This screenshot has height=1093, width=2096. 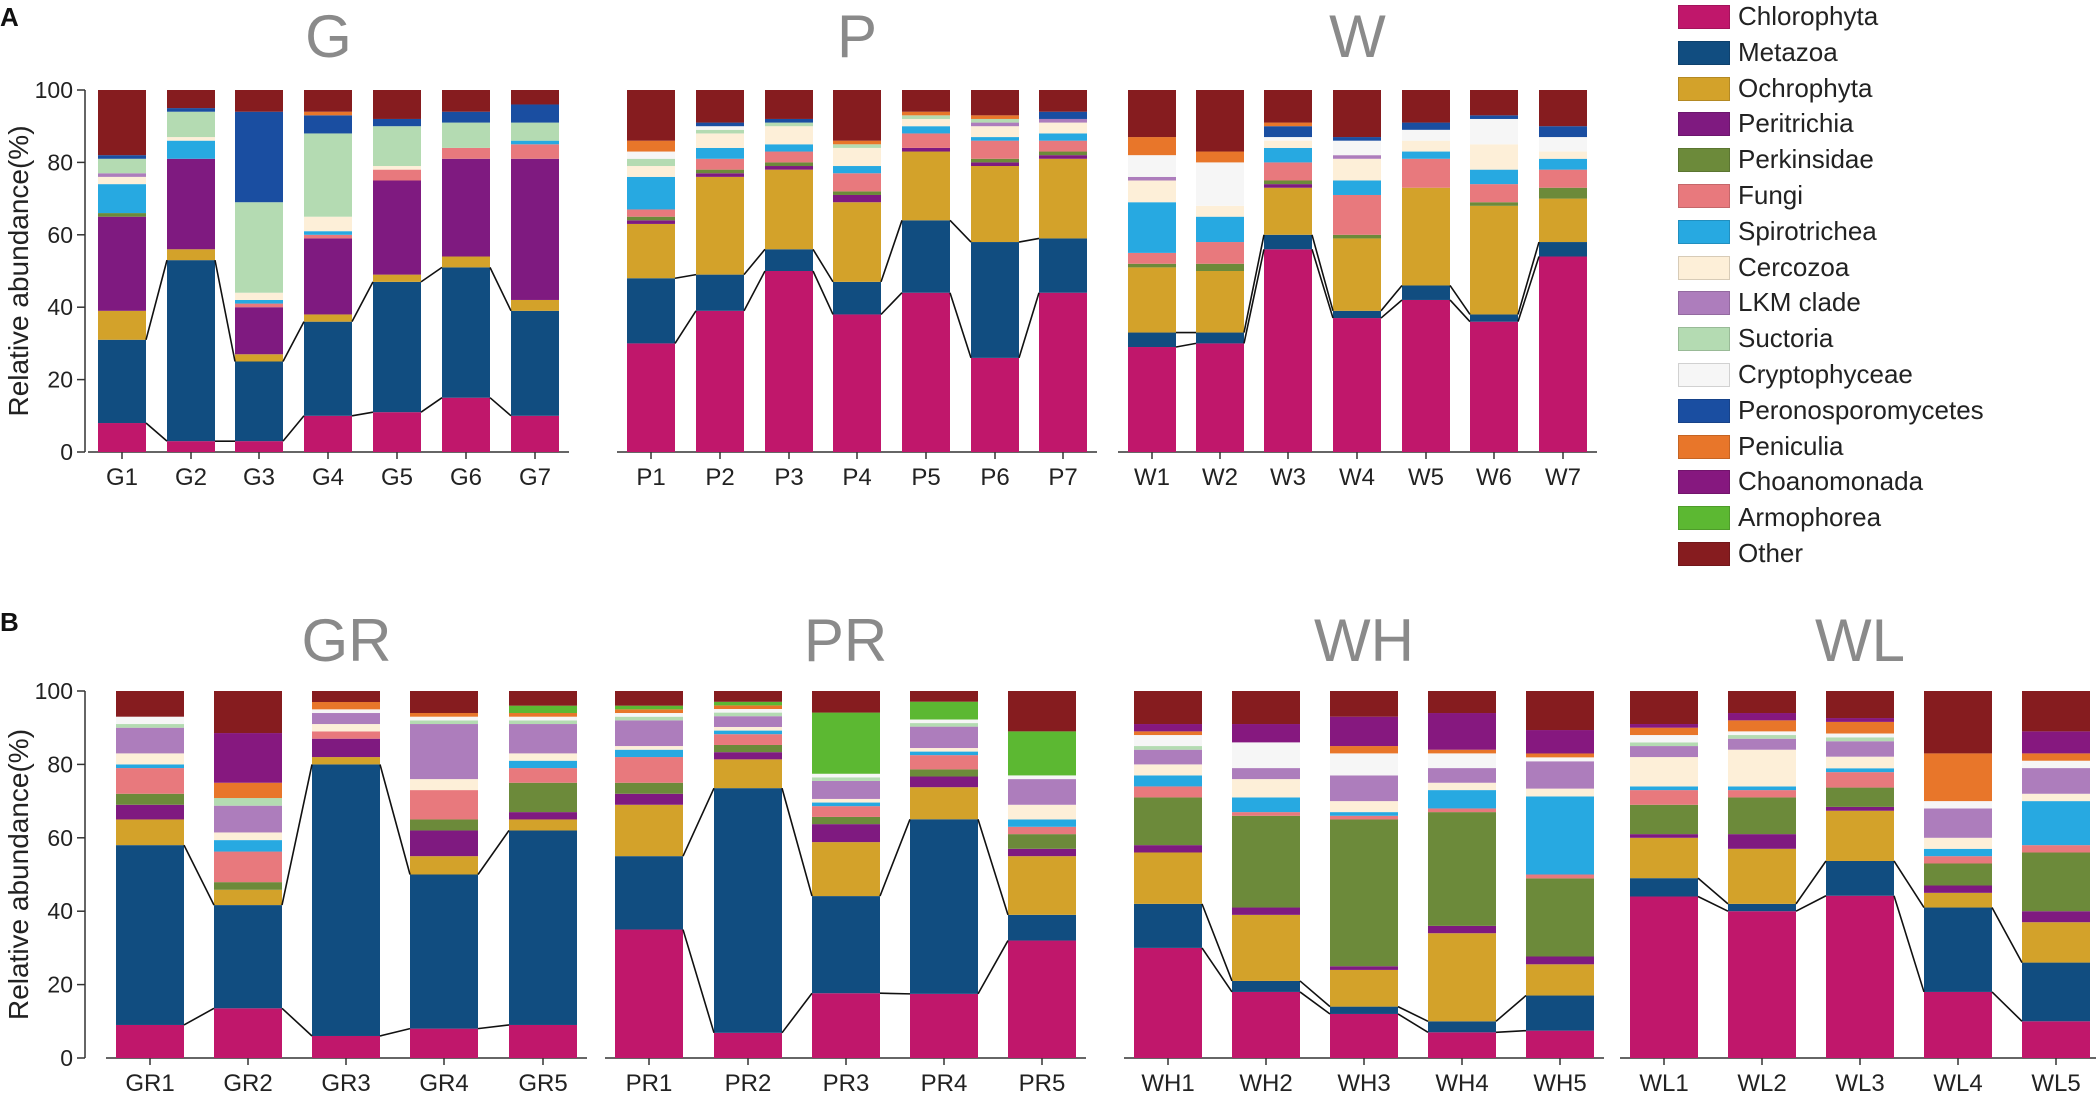 What do you see at coordinates (1808, 16) in the screenshot?
I see `legend-label: Chlorophyta` at bounding box center [1808, 16].